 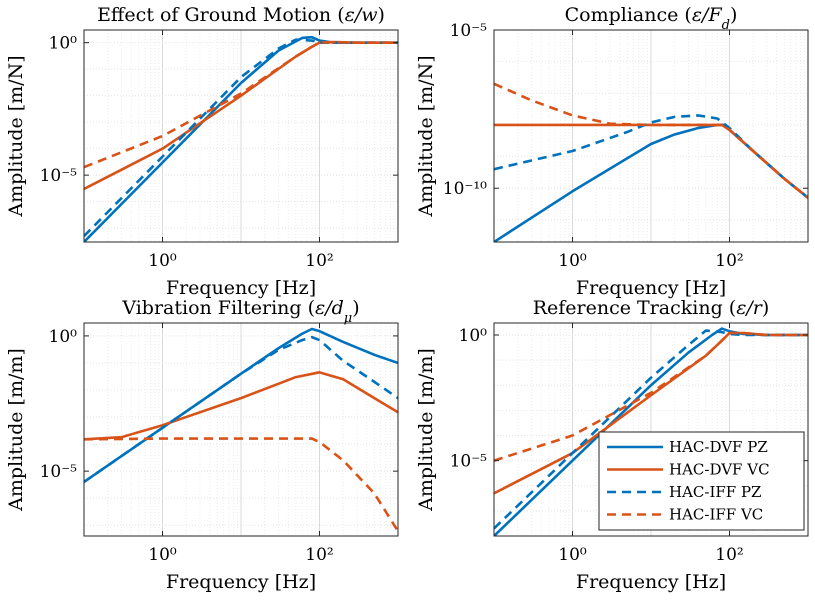 What do you see at coordinates (240, 311) in the screenshot?
I see `chart-title: Vibration Filtering (ε/dμ)` at bounding box center [240, 311].